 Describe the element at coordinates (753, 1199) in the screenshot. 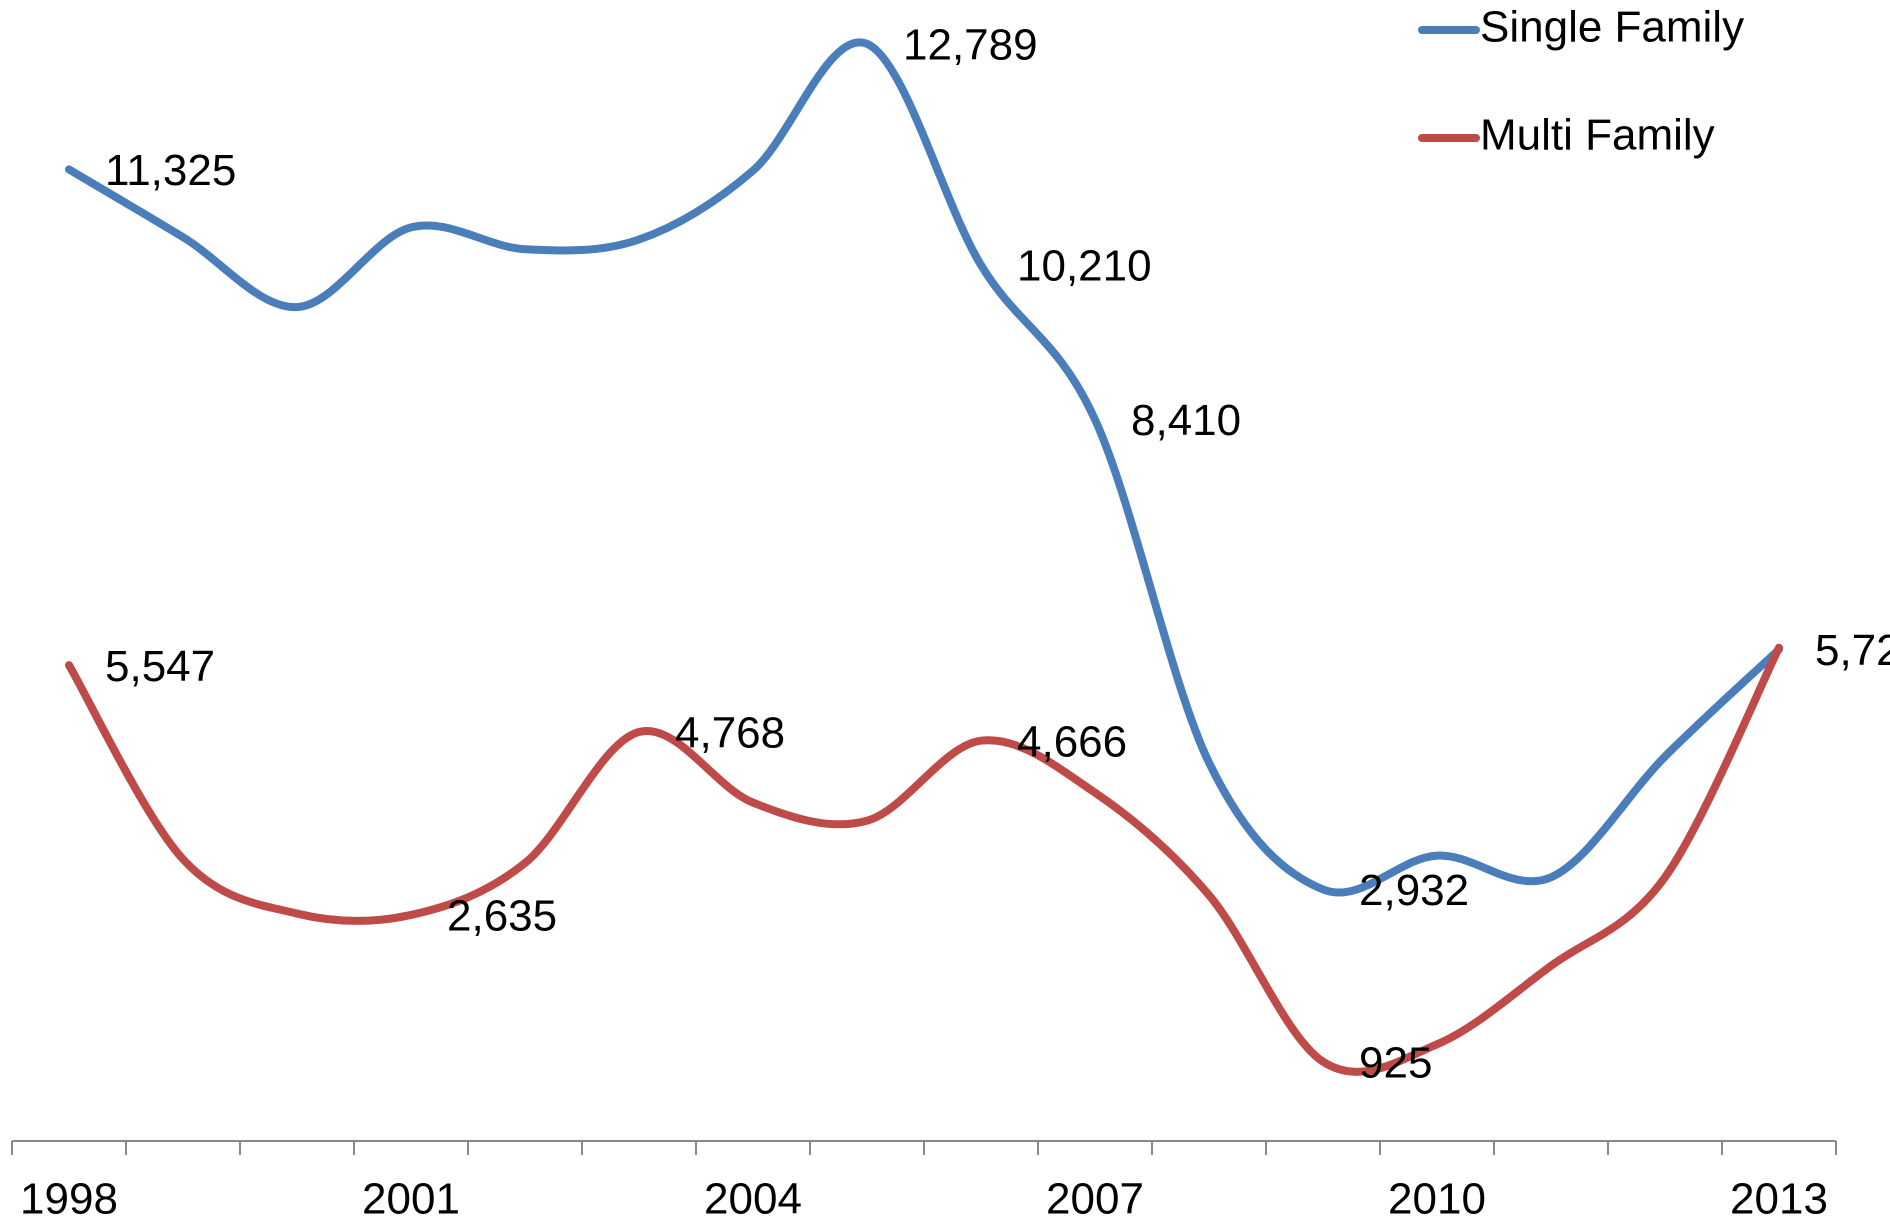

I see `x-tick-label: 2004` at that location.